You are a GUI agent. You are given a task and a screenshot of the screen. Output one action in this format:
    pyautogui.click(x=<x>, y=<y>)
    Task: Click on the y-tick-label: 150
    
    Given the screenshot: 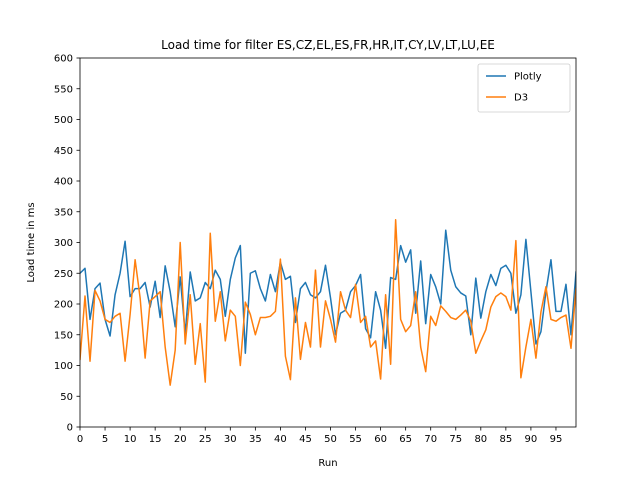 What is the action you would take?
    pyautogui.click(x=63, y=335)
    